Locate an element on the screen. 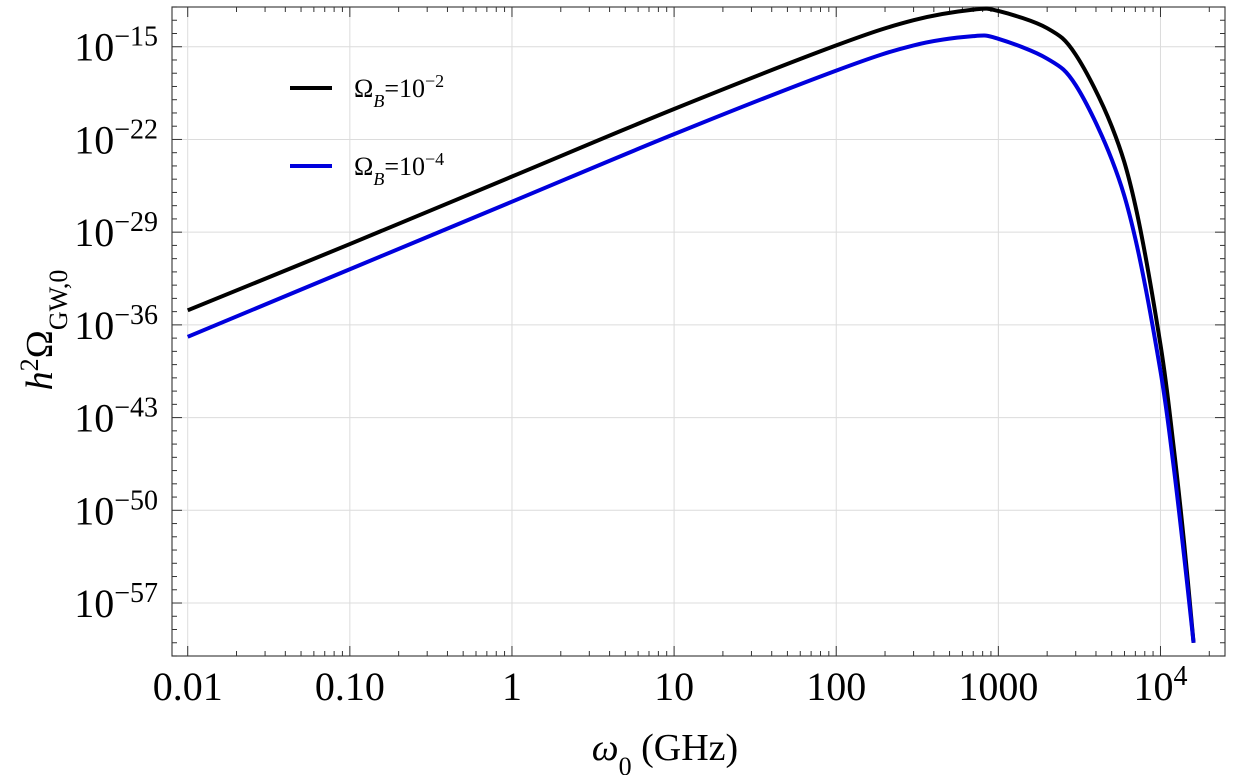  x-tick-label: 1000 is located at coordinates (998, 686).